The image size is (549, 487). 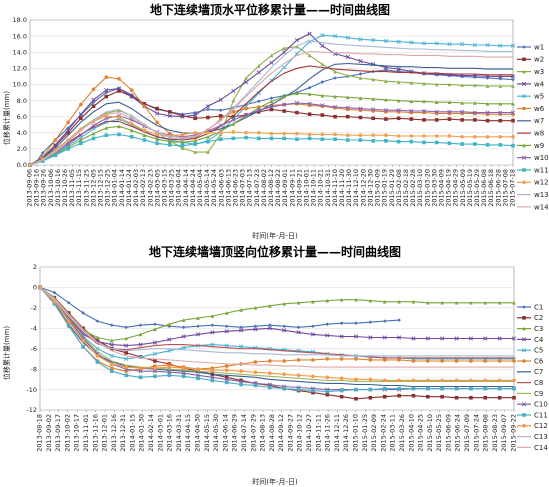 I want to click on x-tick-label: 2014-06-29, so click(x=235, y=433).